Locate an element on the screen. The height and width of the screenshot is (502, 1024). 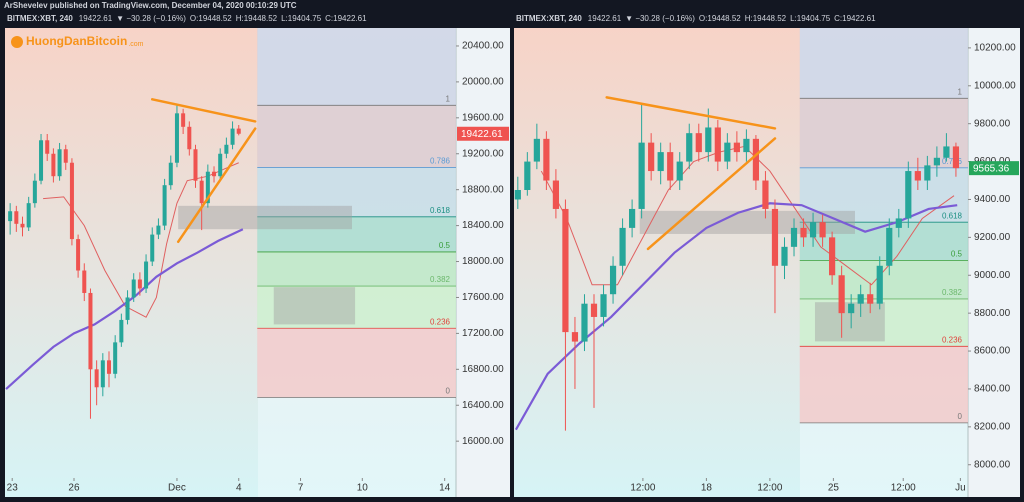
logo-icon is located at coordinates (17, 42).